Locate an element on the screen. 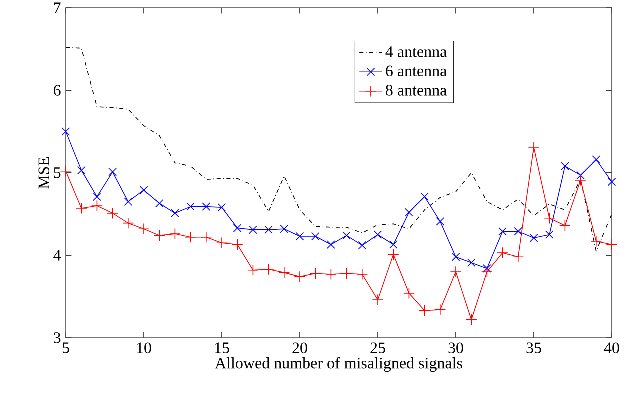 The image size is (644, 407). x-tick-label: 15 is located at coordinates (222, 348).